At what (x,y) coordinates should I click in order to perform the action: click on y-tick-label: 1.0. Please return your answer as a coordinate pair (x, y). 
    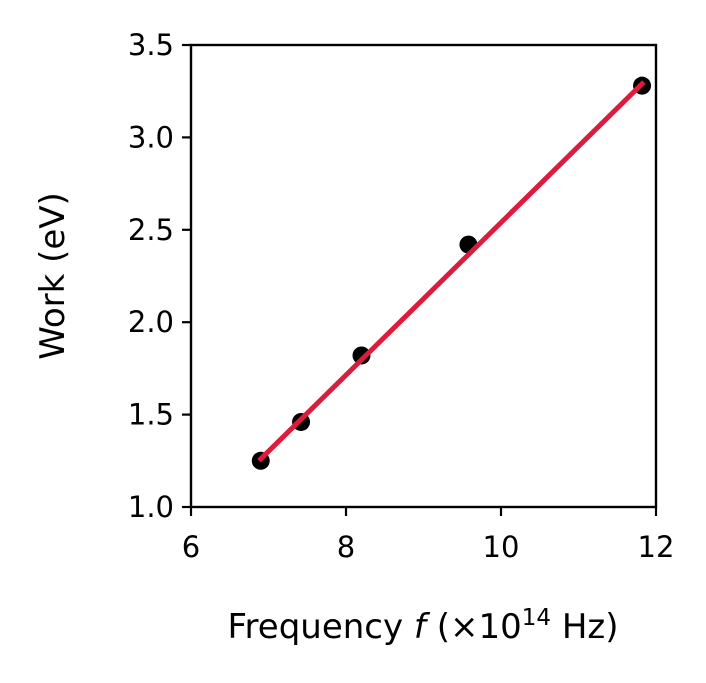
    Looking at the image, I should click on (151, 507).